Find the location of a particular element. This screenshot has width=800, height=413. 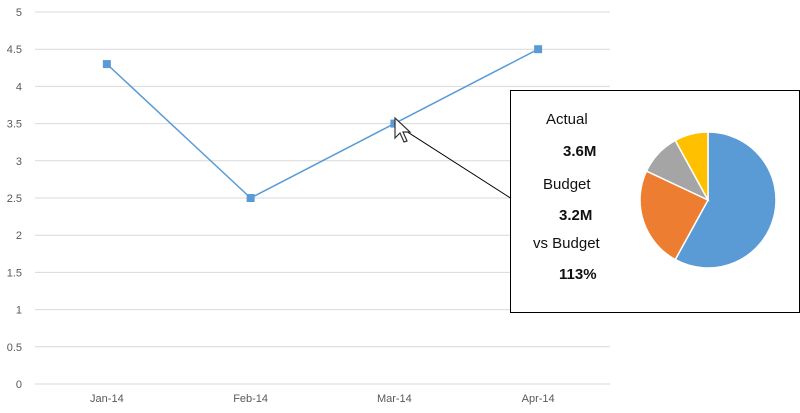

x-tick-label: Feb-14 is located at coordinates (250, 399).